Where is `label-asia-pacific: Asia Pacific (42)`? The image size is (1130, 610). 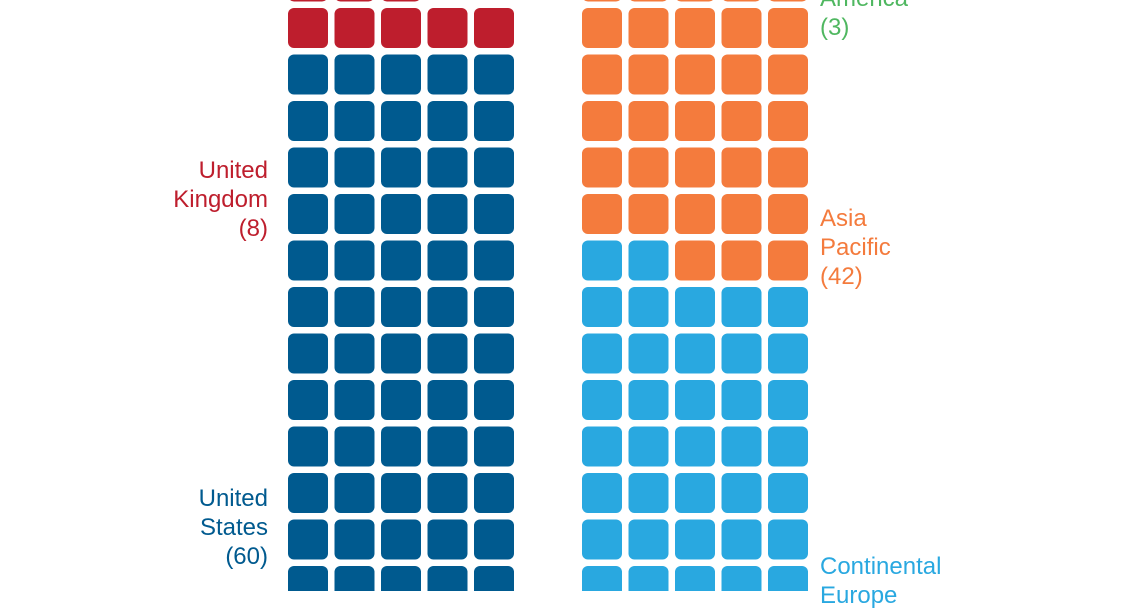 label-asia-pacific: Asia Pacific (42) is located at coordinates (855, 247).